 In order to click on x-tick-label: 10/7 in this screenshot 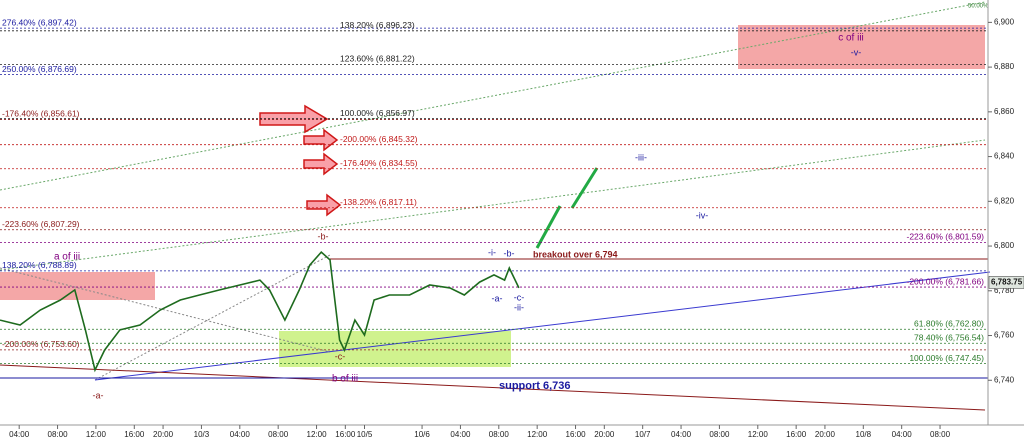, I will do `click(643, 434)`.